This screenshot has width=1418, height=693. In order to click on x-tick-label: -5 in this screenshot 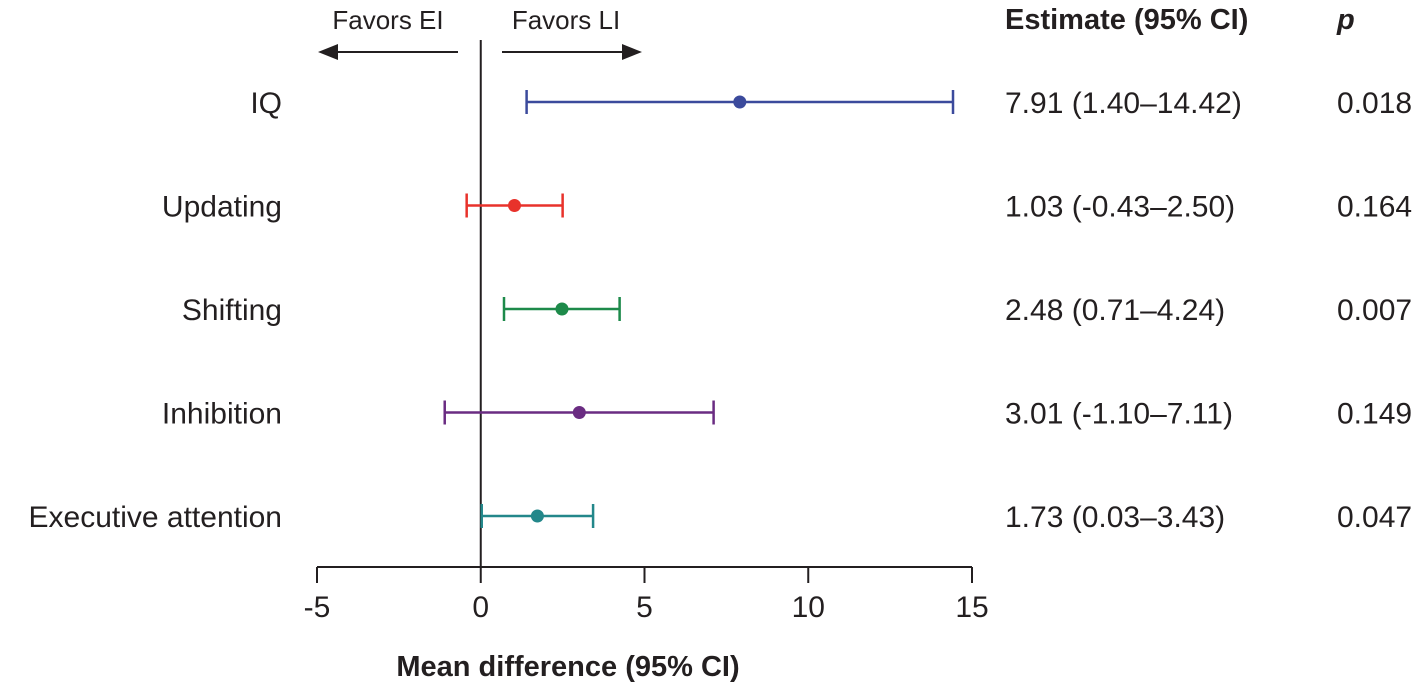, I will do `click(317, 607)`.